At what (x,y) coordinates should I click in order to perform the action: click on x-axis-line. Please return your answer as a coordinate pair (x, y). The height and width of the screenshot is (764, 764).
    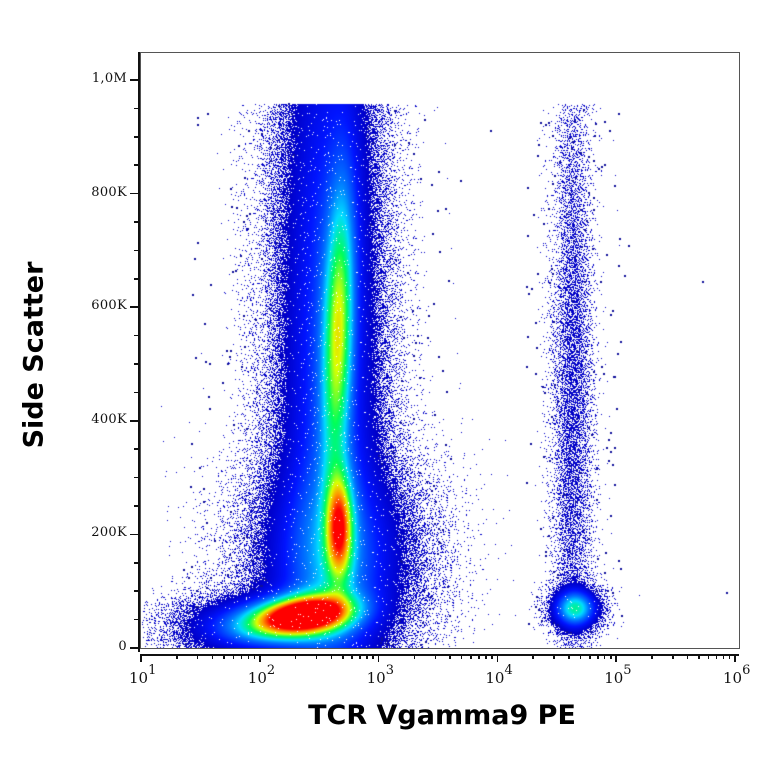
    Looking at the image, I should click on (440, 655).